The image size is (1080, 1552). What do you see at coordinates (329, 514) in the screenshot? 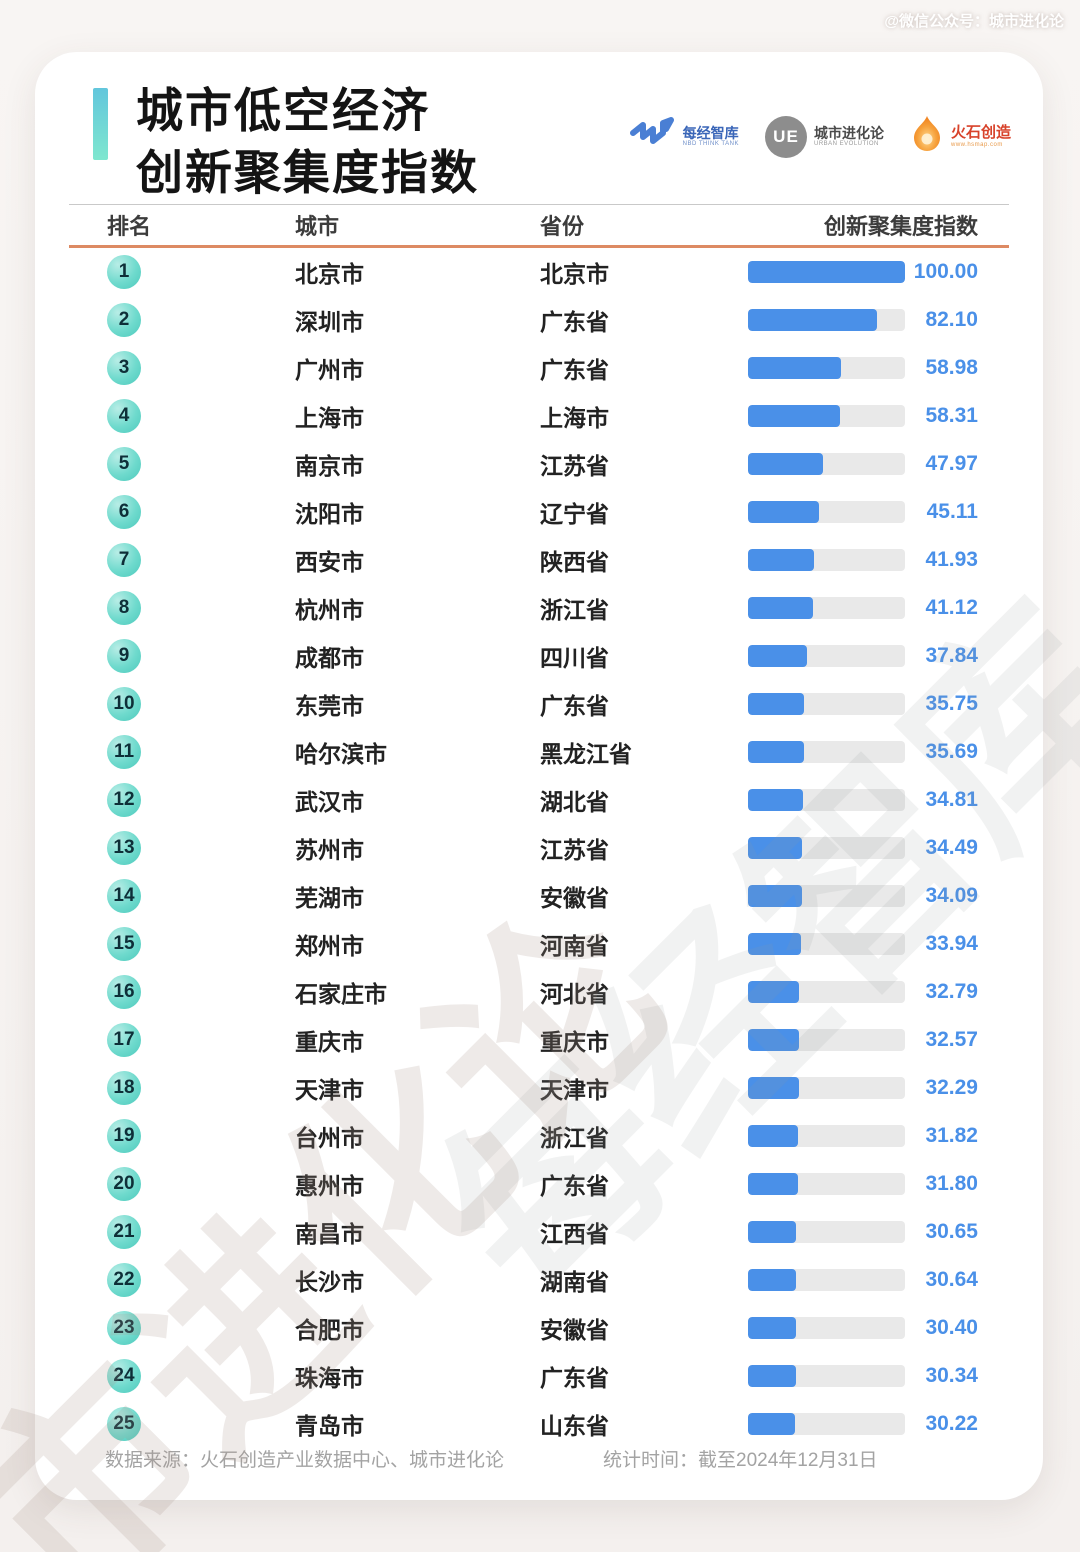
I see `city-name: 沈阳市` at bounding box center [329, 514].